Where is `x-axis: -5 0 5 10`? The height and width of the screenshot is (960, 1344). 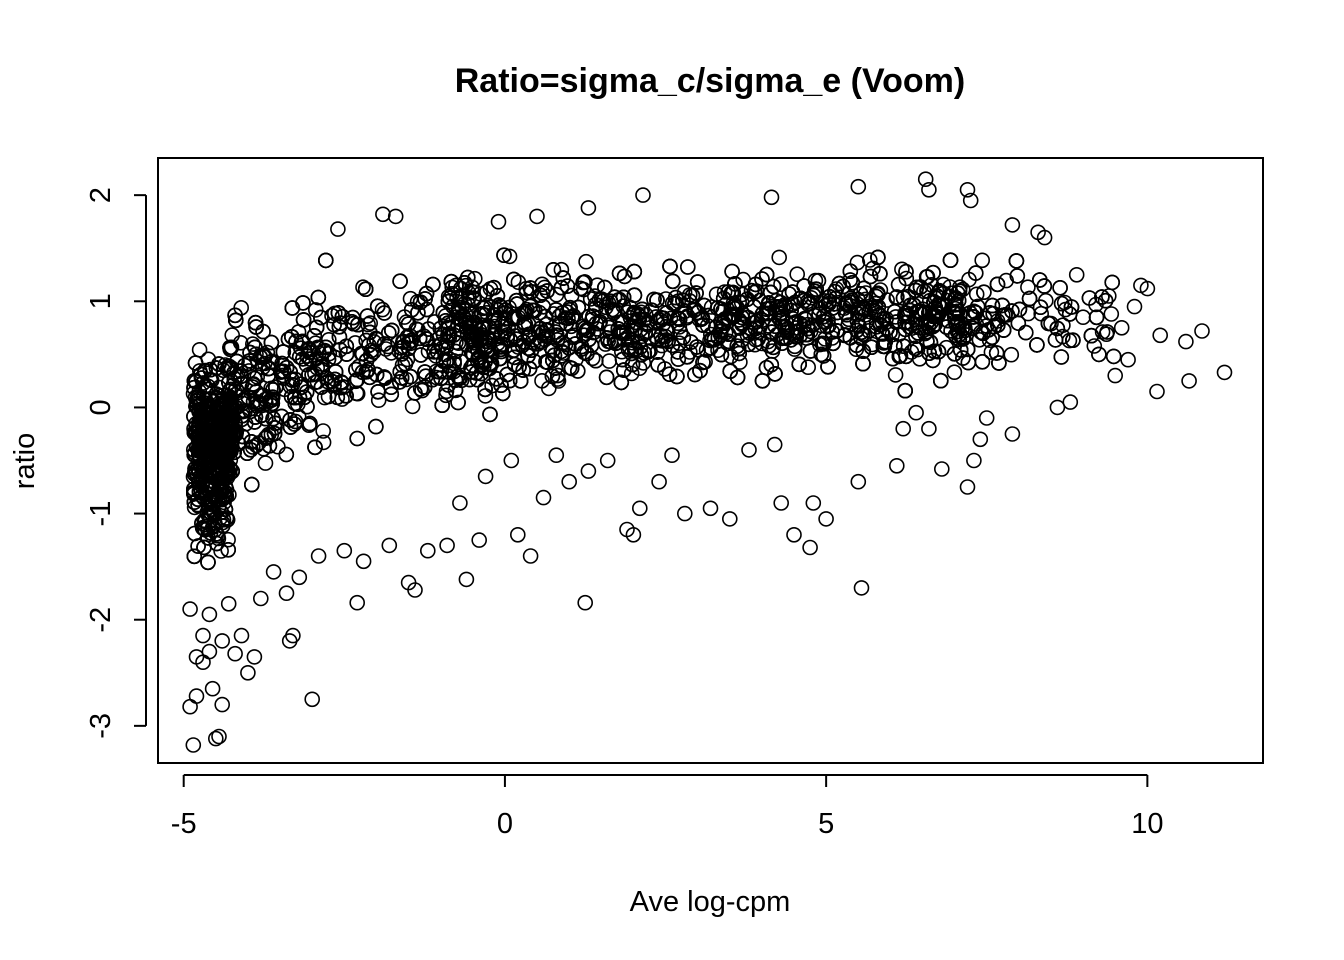
x-axis: -5 0 5 10 is located at coordinates (667, 807).